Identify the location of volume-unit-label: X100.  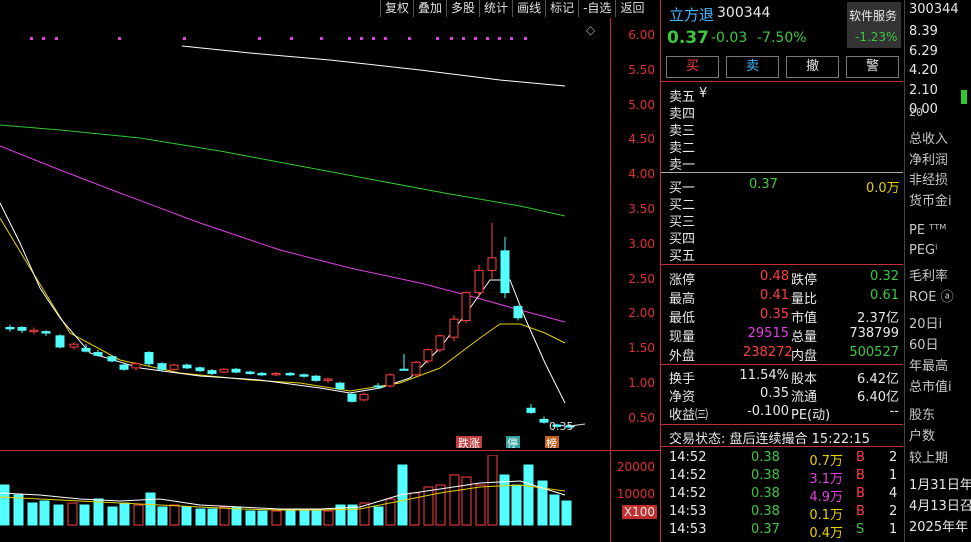
(639, 512).